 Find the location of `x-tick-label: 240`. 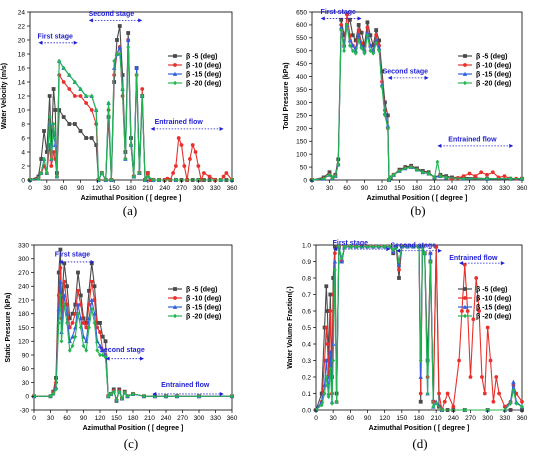

x-tick-label: 240 is located at coordinates (453, 418).